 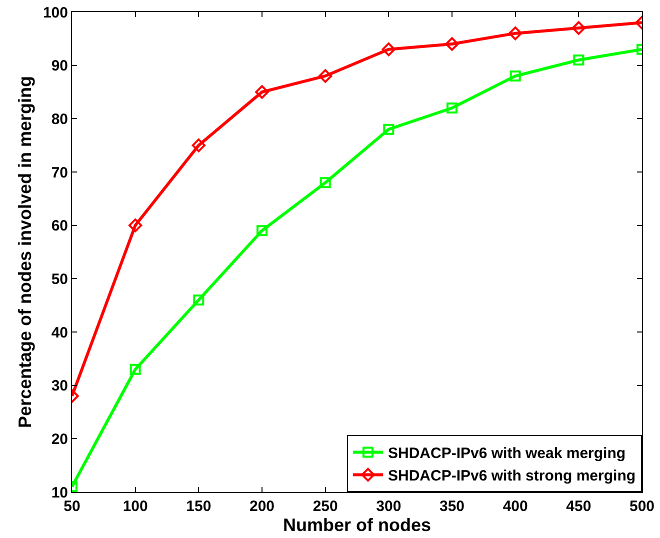 I want to click on y-tick-label: 50, so click(x=59, y=279).